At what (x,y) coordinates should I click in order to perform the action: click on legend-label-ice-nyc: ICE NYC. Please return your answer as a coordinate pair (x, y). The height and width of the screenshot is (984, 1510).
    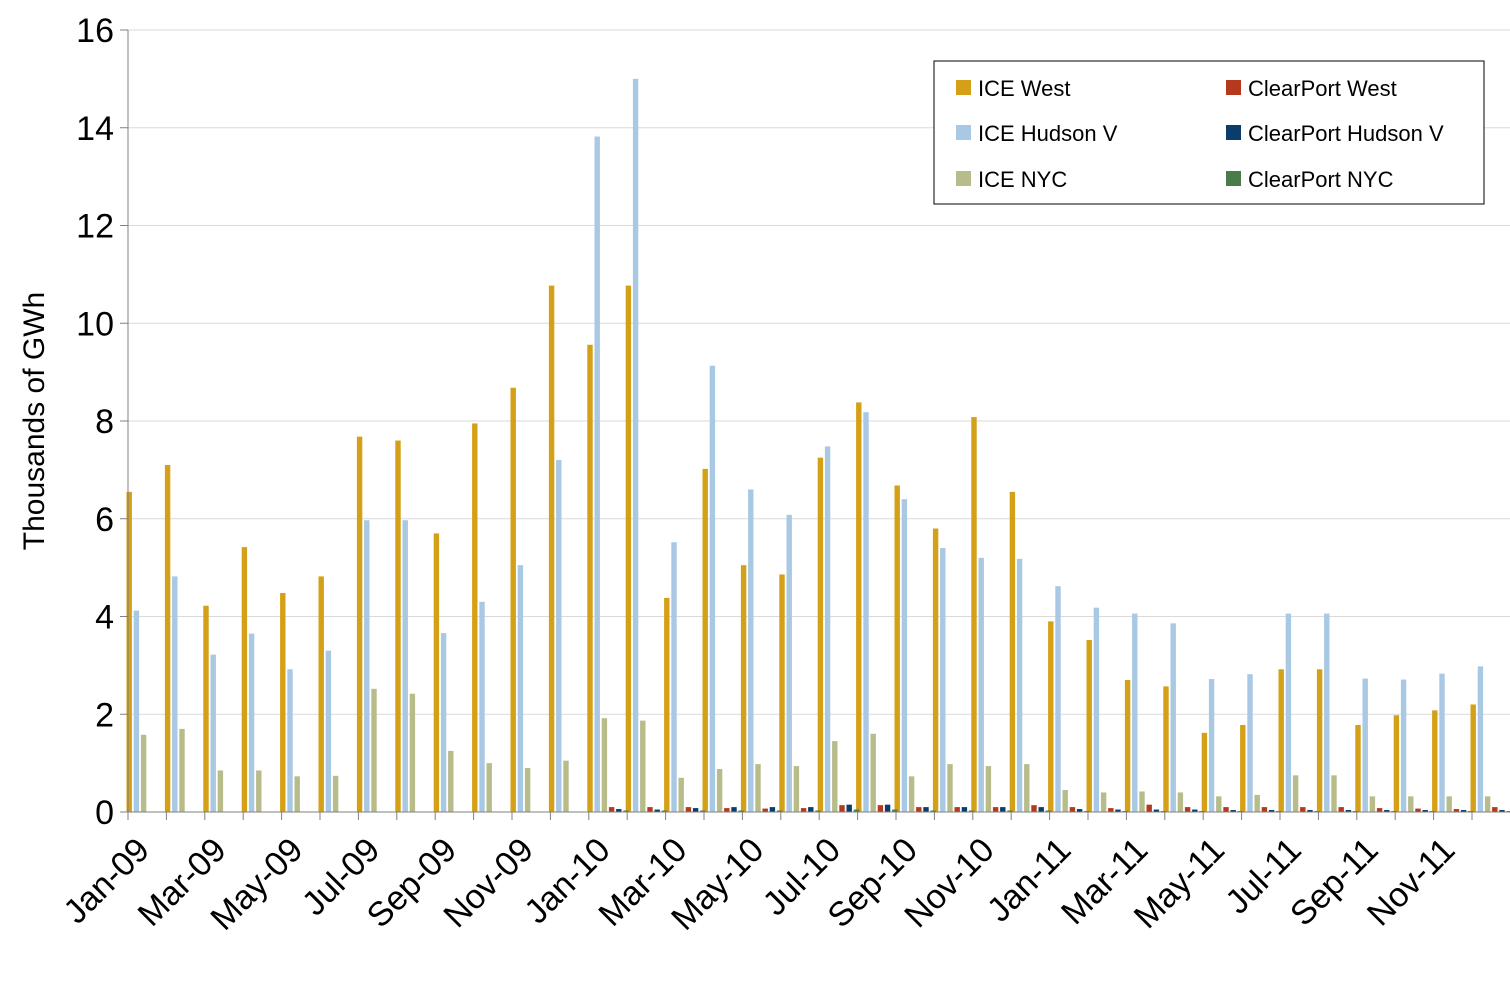
    Looking at the image, I should click on (1022, 179).